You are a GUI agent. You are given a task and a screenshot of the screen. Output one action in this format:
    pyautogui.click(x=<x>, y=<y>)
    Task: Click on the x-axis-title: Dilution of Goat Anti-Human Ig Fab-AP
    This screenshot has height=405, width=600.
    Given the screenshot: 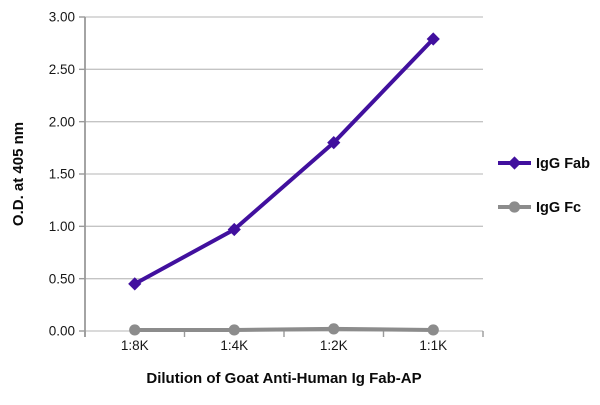 What is the action you would take?
    pyautogui.click(x=283, y=378)
    